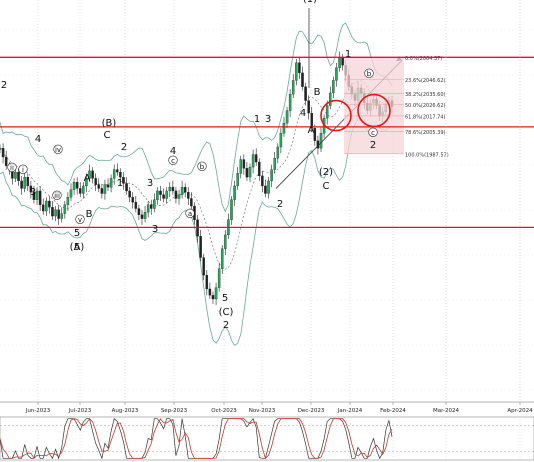 The height and width of the screenshot is (462, 534). I want to click on wave-label: (C), so click(226, 312).